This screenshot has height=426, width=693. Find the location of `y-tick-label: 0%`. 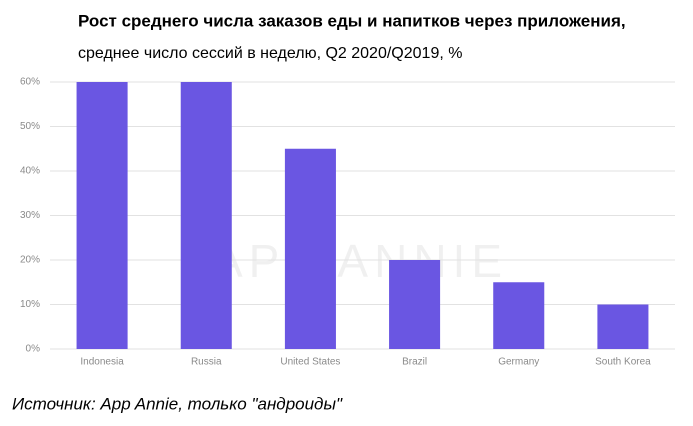

y-tick-label: 0% is located at coordinates (33, 349).